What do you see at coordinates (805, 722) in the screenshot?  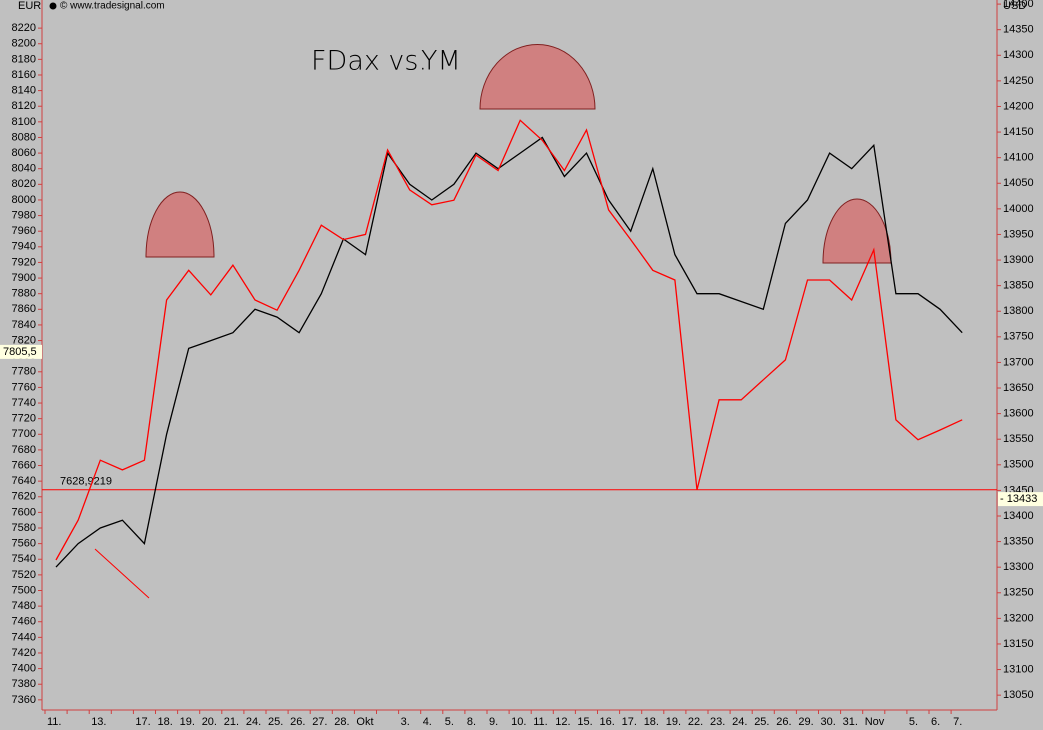 I see `x-tick-label: 29.` at bounding box center [805, 722].